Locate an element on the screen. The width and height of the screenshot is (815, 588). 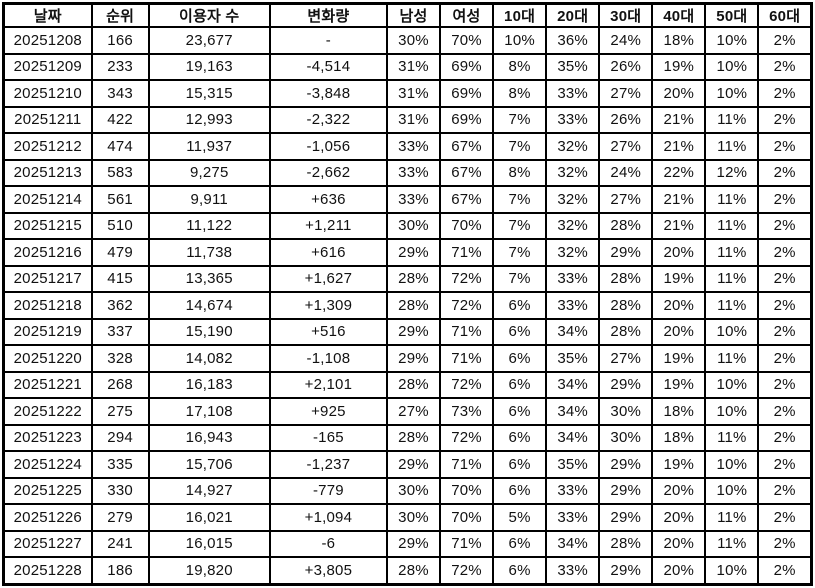
cell-date: 20251216 is located at coordinates (47, 252).